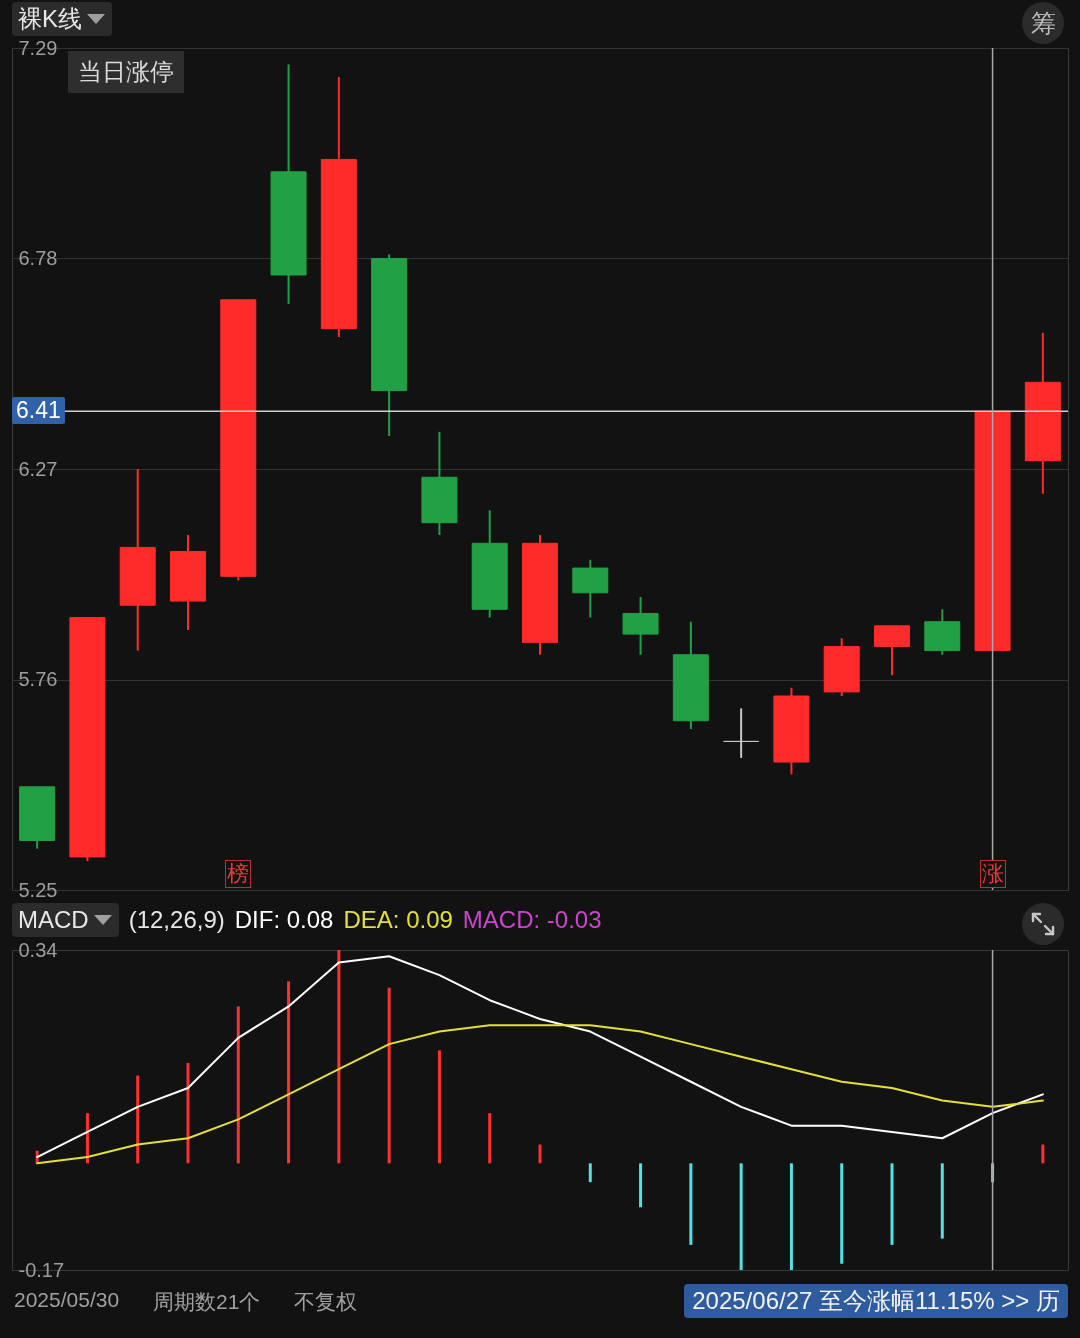  What do you see at coordinates (38, 411) in the screenshot?
I see `ref-line-label: 6.41` at bounding box center [38, 411].